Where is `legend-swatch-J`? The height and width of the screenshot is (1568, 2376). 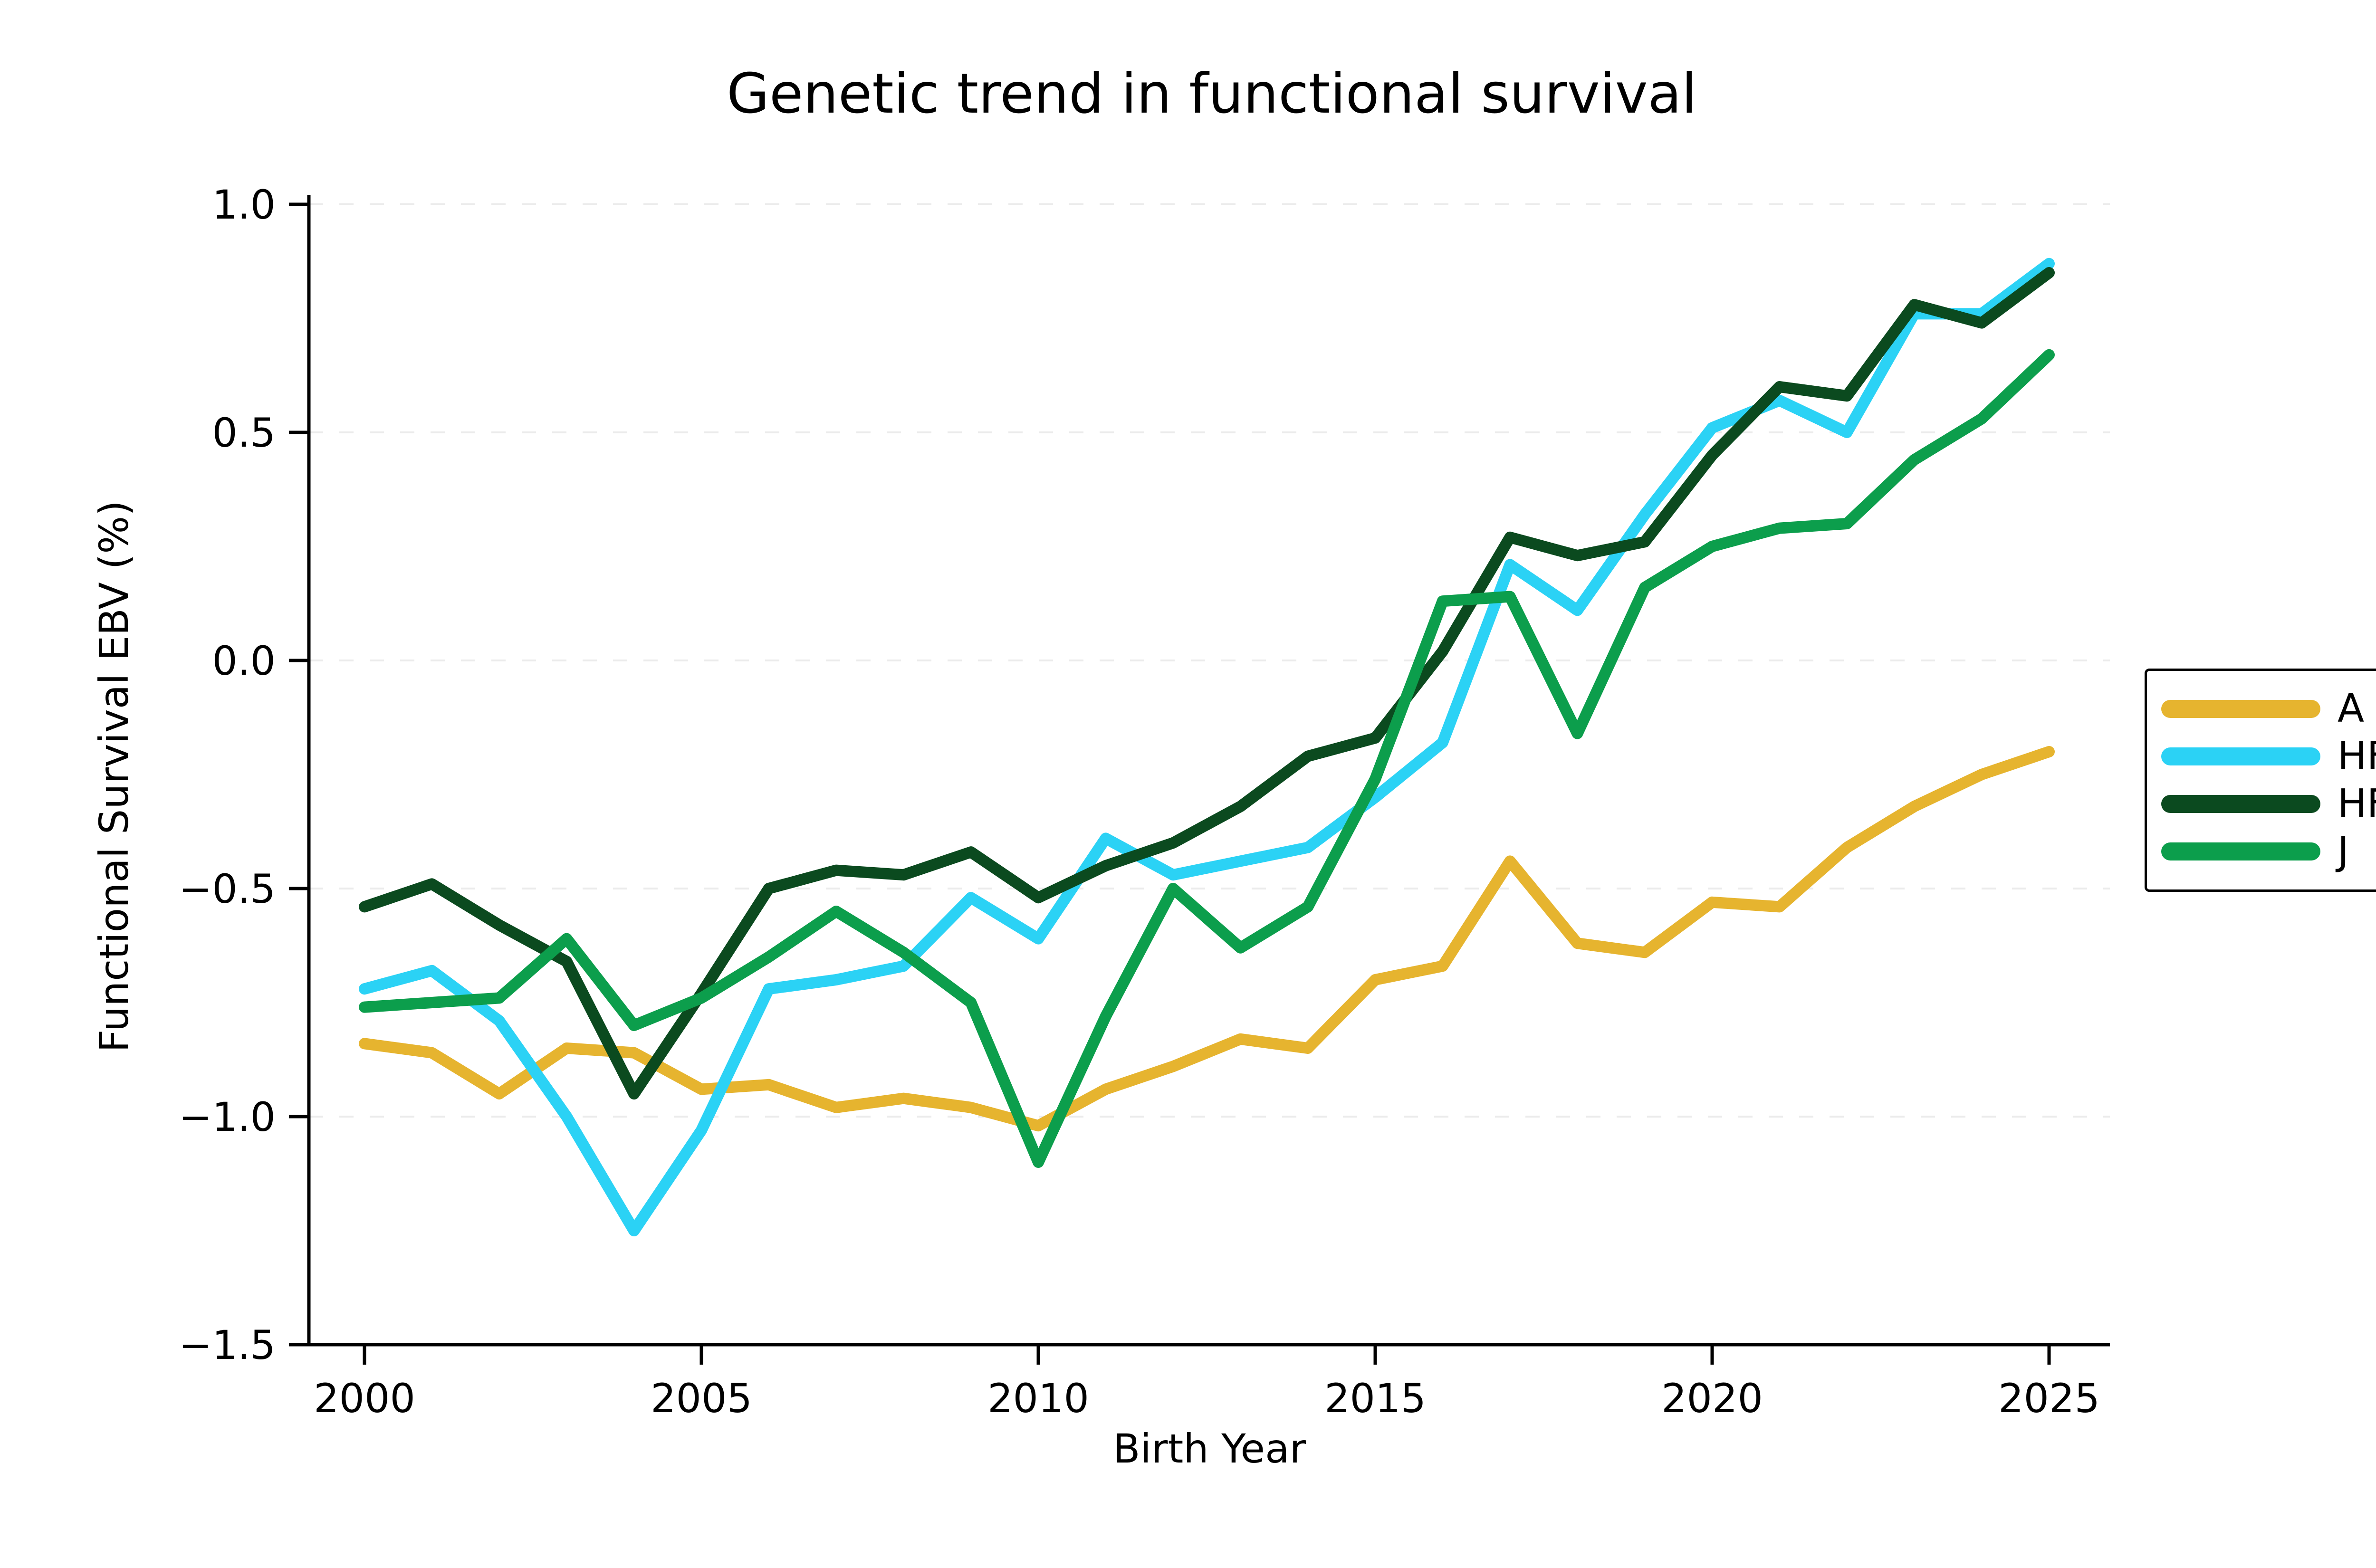 legend-swatch-J is located at coordinates (2240, 851).